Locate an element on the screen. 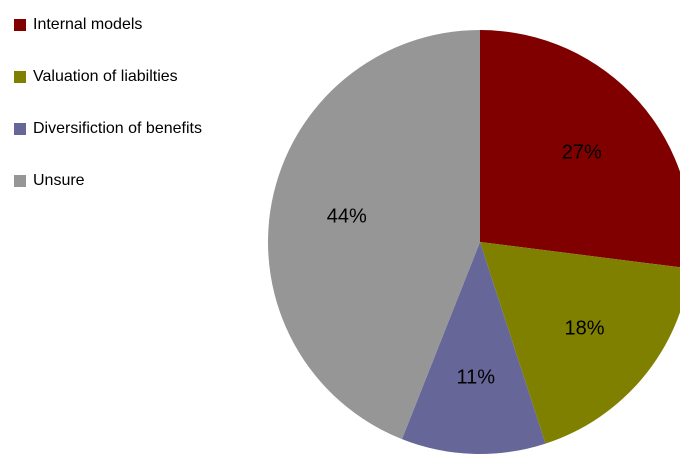 Image resolution: width=680 pixels, height=472 pixels. data-label-diversification-of-benefits: 11% is located at coordinates (475, 378).